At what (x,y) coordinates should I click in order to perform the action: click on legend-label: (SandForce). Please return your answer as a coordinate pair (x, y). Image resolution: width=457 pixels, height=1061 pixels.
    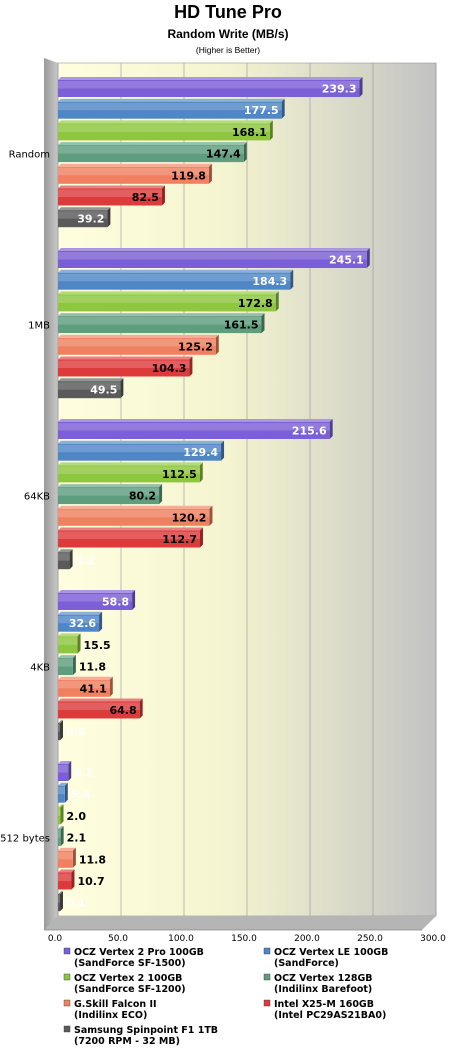
    Looking at the image, I should click on (306, 963).